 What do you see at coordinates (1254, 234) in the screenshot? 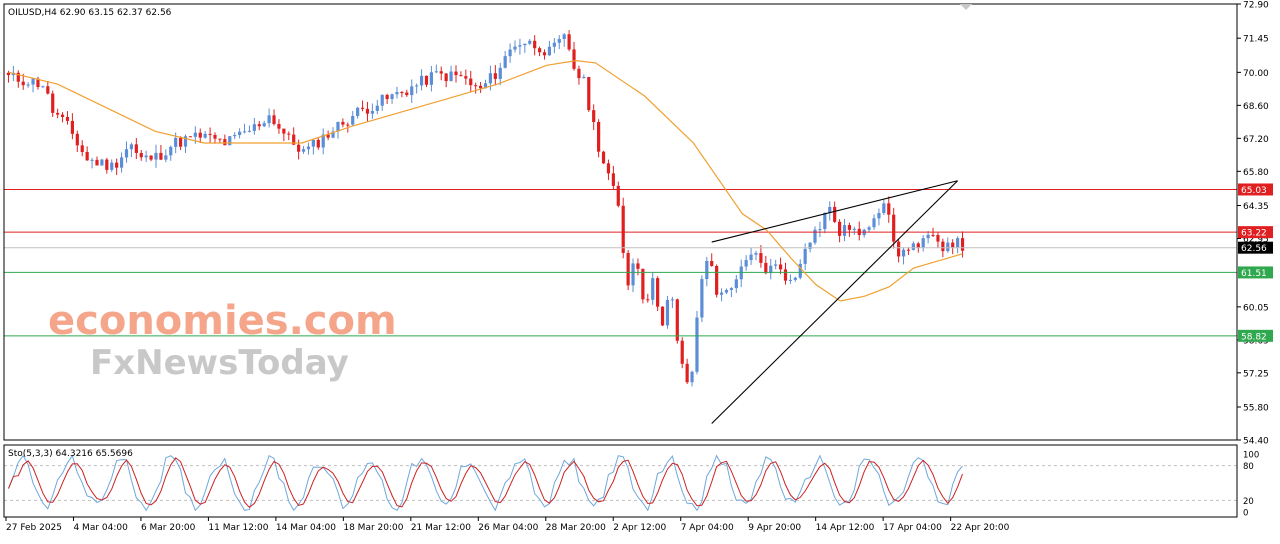
I see `price-level-label-text: 63.22` at bounding box center [1254, 234].